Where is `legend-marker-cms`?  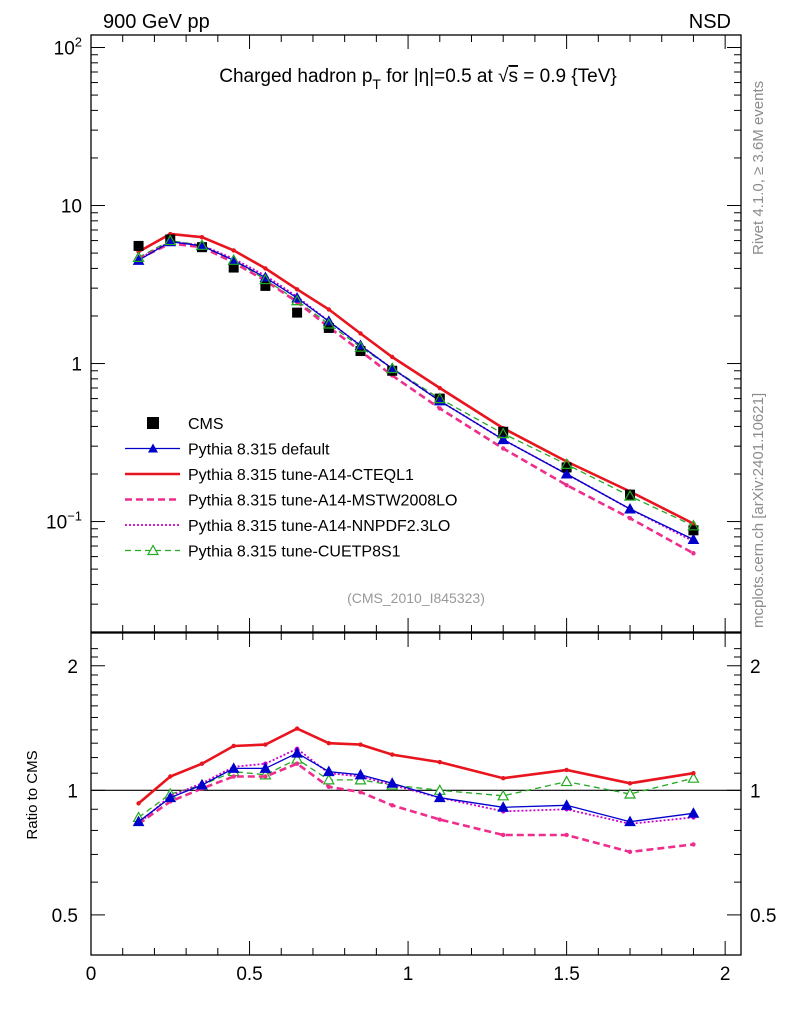
legend-marker-cms is located at coordinates (153, 423).